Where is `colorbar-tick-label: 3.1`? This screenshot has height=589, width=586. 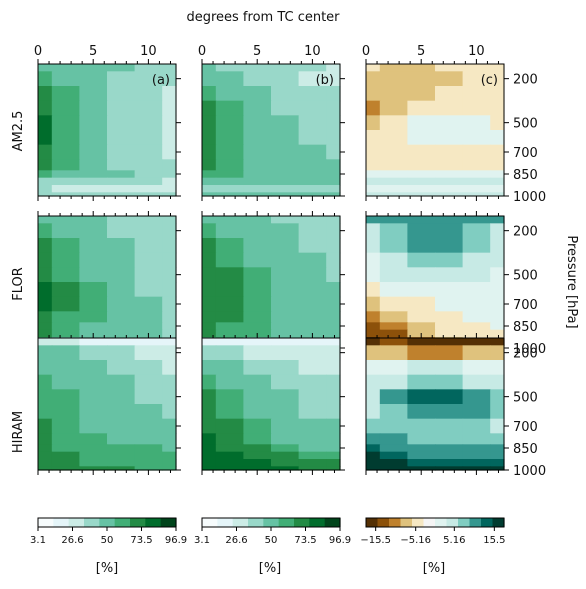
colorbar-tick-label: 3.1 is located at coordinates (202, 540).